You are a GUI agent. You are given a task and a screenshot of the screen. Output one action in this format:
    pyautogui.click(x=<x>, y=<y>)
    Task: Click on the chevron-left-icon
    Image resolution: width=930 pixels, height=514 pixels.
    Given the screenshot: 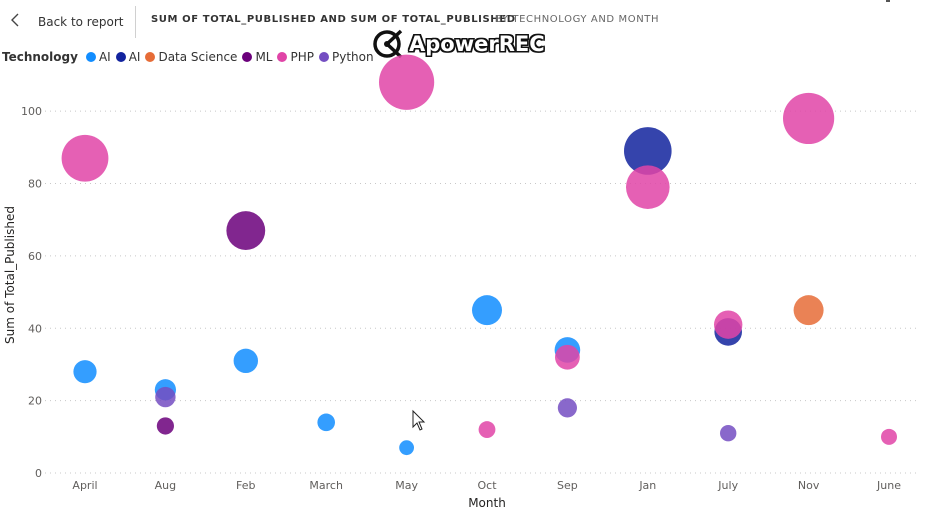 What is the action you would take?
    pyautogui.click(x=16, y=22)
    